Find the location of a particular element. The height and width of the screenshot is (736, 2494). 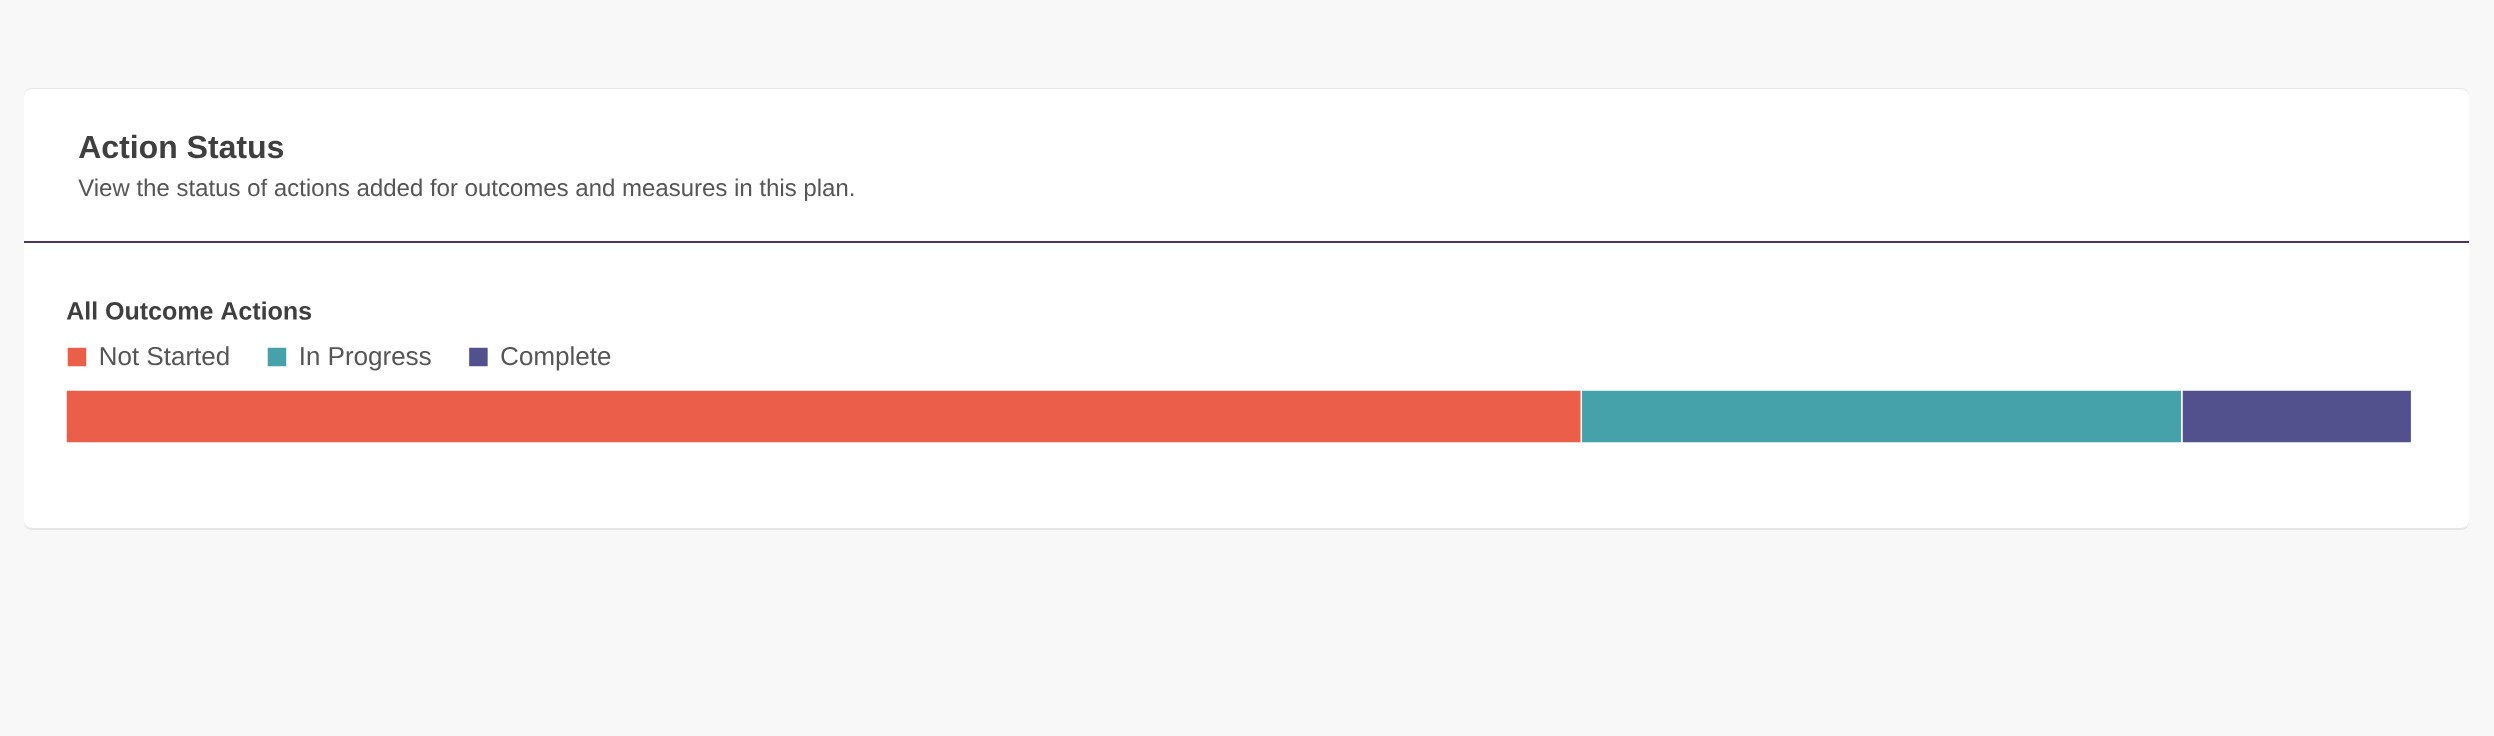

chart-subtitle: View the status of actions added for outcomes and measures in this plan. is located at coordinates (466, 189).